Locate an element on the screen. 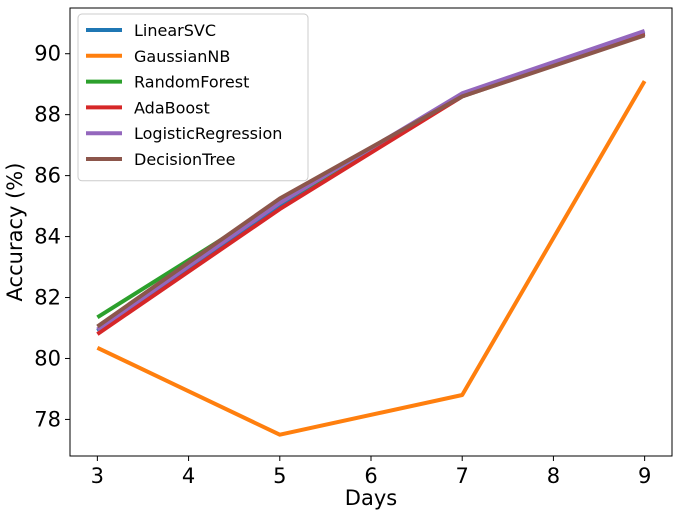 The height and width of the screenshot is (514, 688). y-tick-label: 90 is located at coordinates (47, 54).